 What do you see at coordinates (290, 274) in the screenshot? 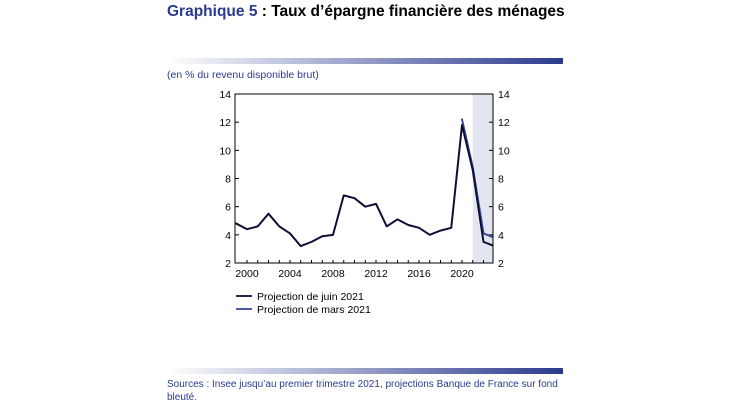
I see `x-tick-label: 2004` at bounding box center [290, 274].